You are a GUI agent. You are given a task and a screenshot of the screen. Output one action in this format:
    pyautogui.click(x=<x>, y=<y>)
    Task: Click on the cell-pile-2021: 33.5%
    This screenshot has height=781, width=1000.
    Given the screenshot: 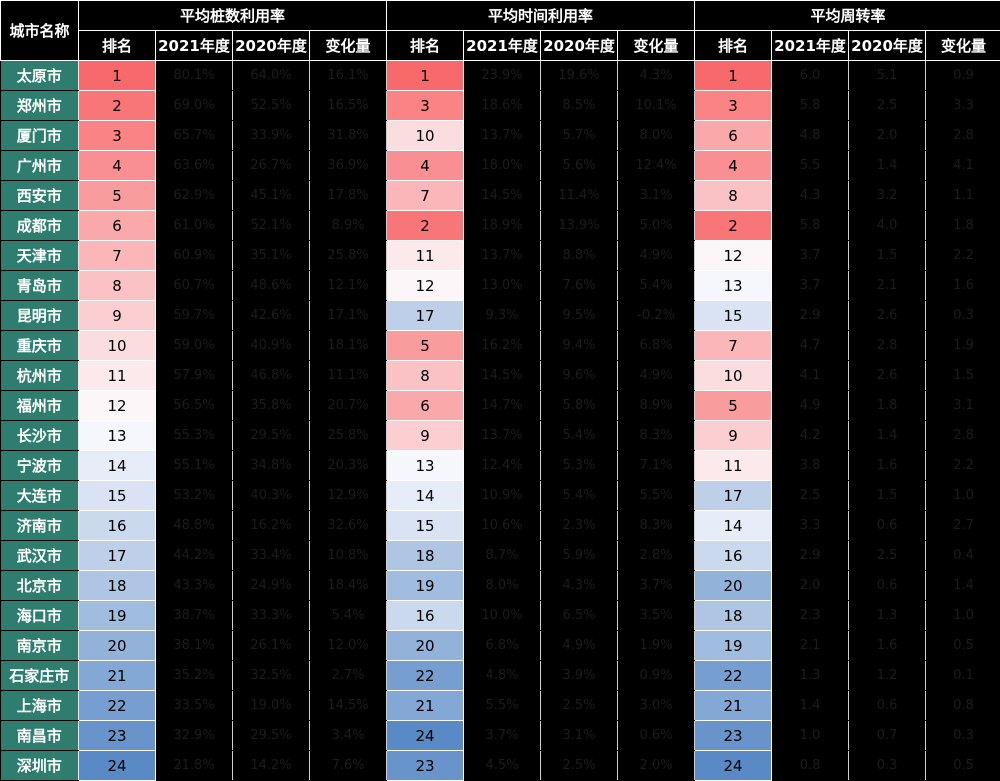 What is the action you would take?
    pyautogui.click(x=194, y=706)
    